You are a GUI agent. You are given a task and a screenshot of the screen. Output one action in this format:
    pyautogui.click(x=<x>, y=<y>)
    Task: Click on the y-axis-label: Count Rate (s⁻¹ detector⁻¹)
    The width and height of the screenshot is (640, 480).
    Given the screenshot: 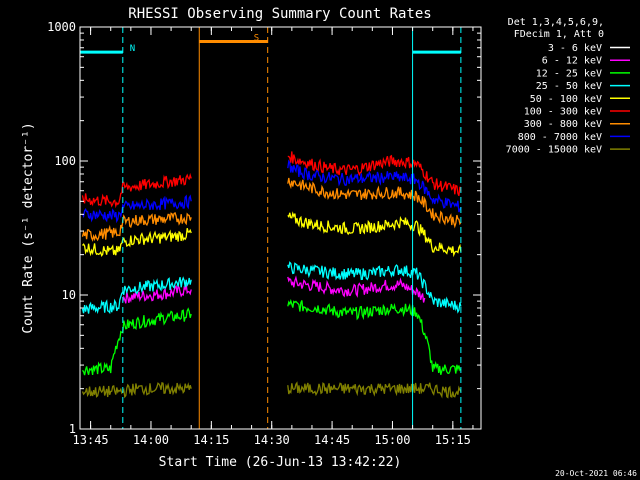 What is the action you would take?
    pyautogui.click(x=28, y=227)
    